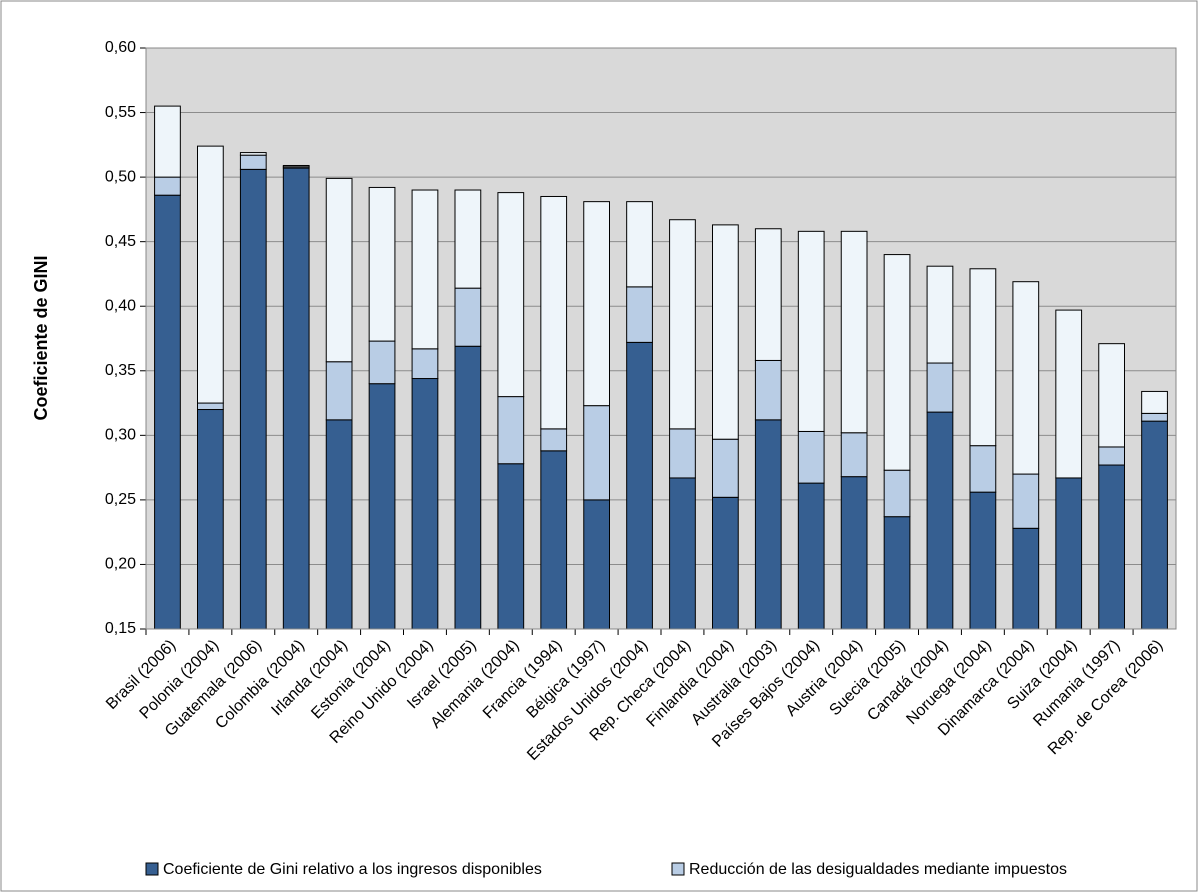 The width and height of the screenshot is (1198, 892). Describe the element at coordinates (120, 370) in the screenshot. I see `y-tick-label: 0,35` at that location.